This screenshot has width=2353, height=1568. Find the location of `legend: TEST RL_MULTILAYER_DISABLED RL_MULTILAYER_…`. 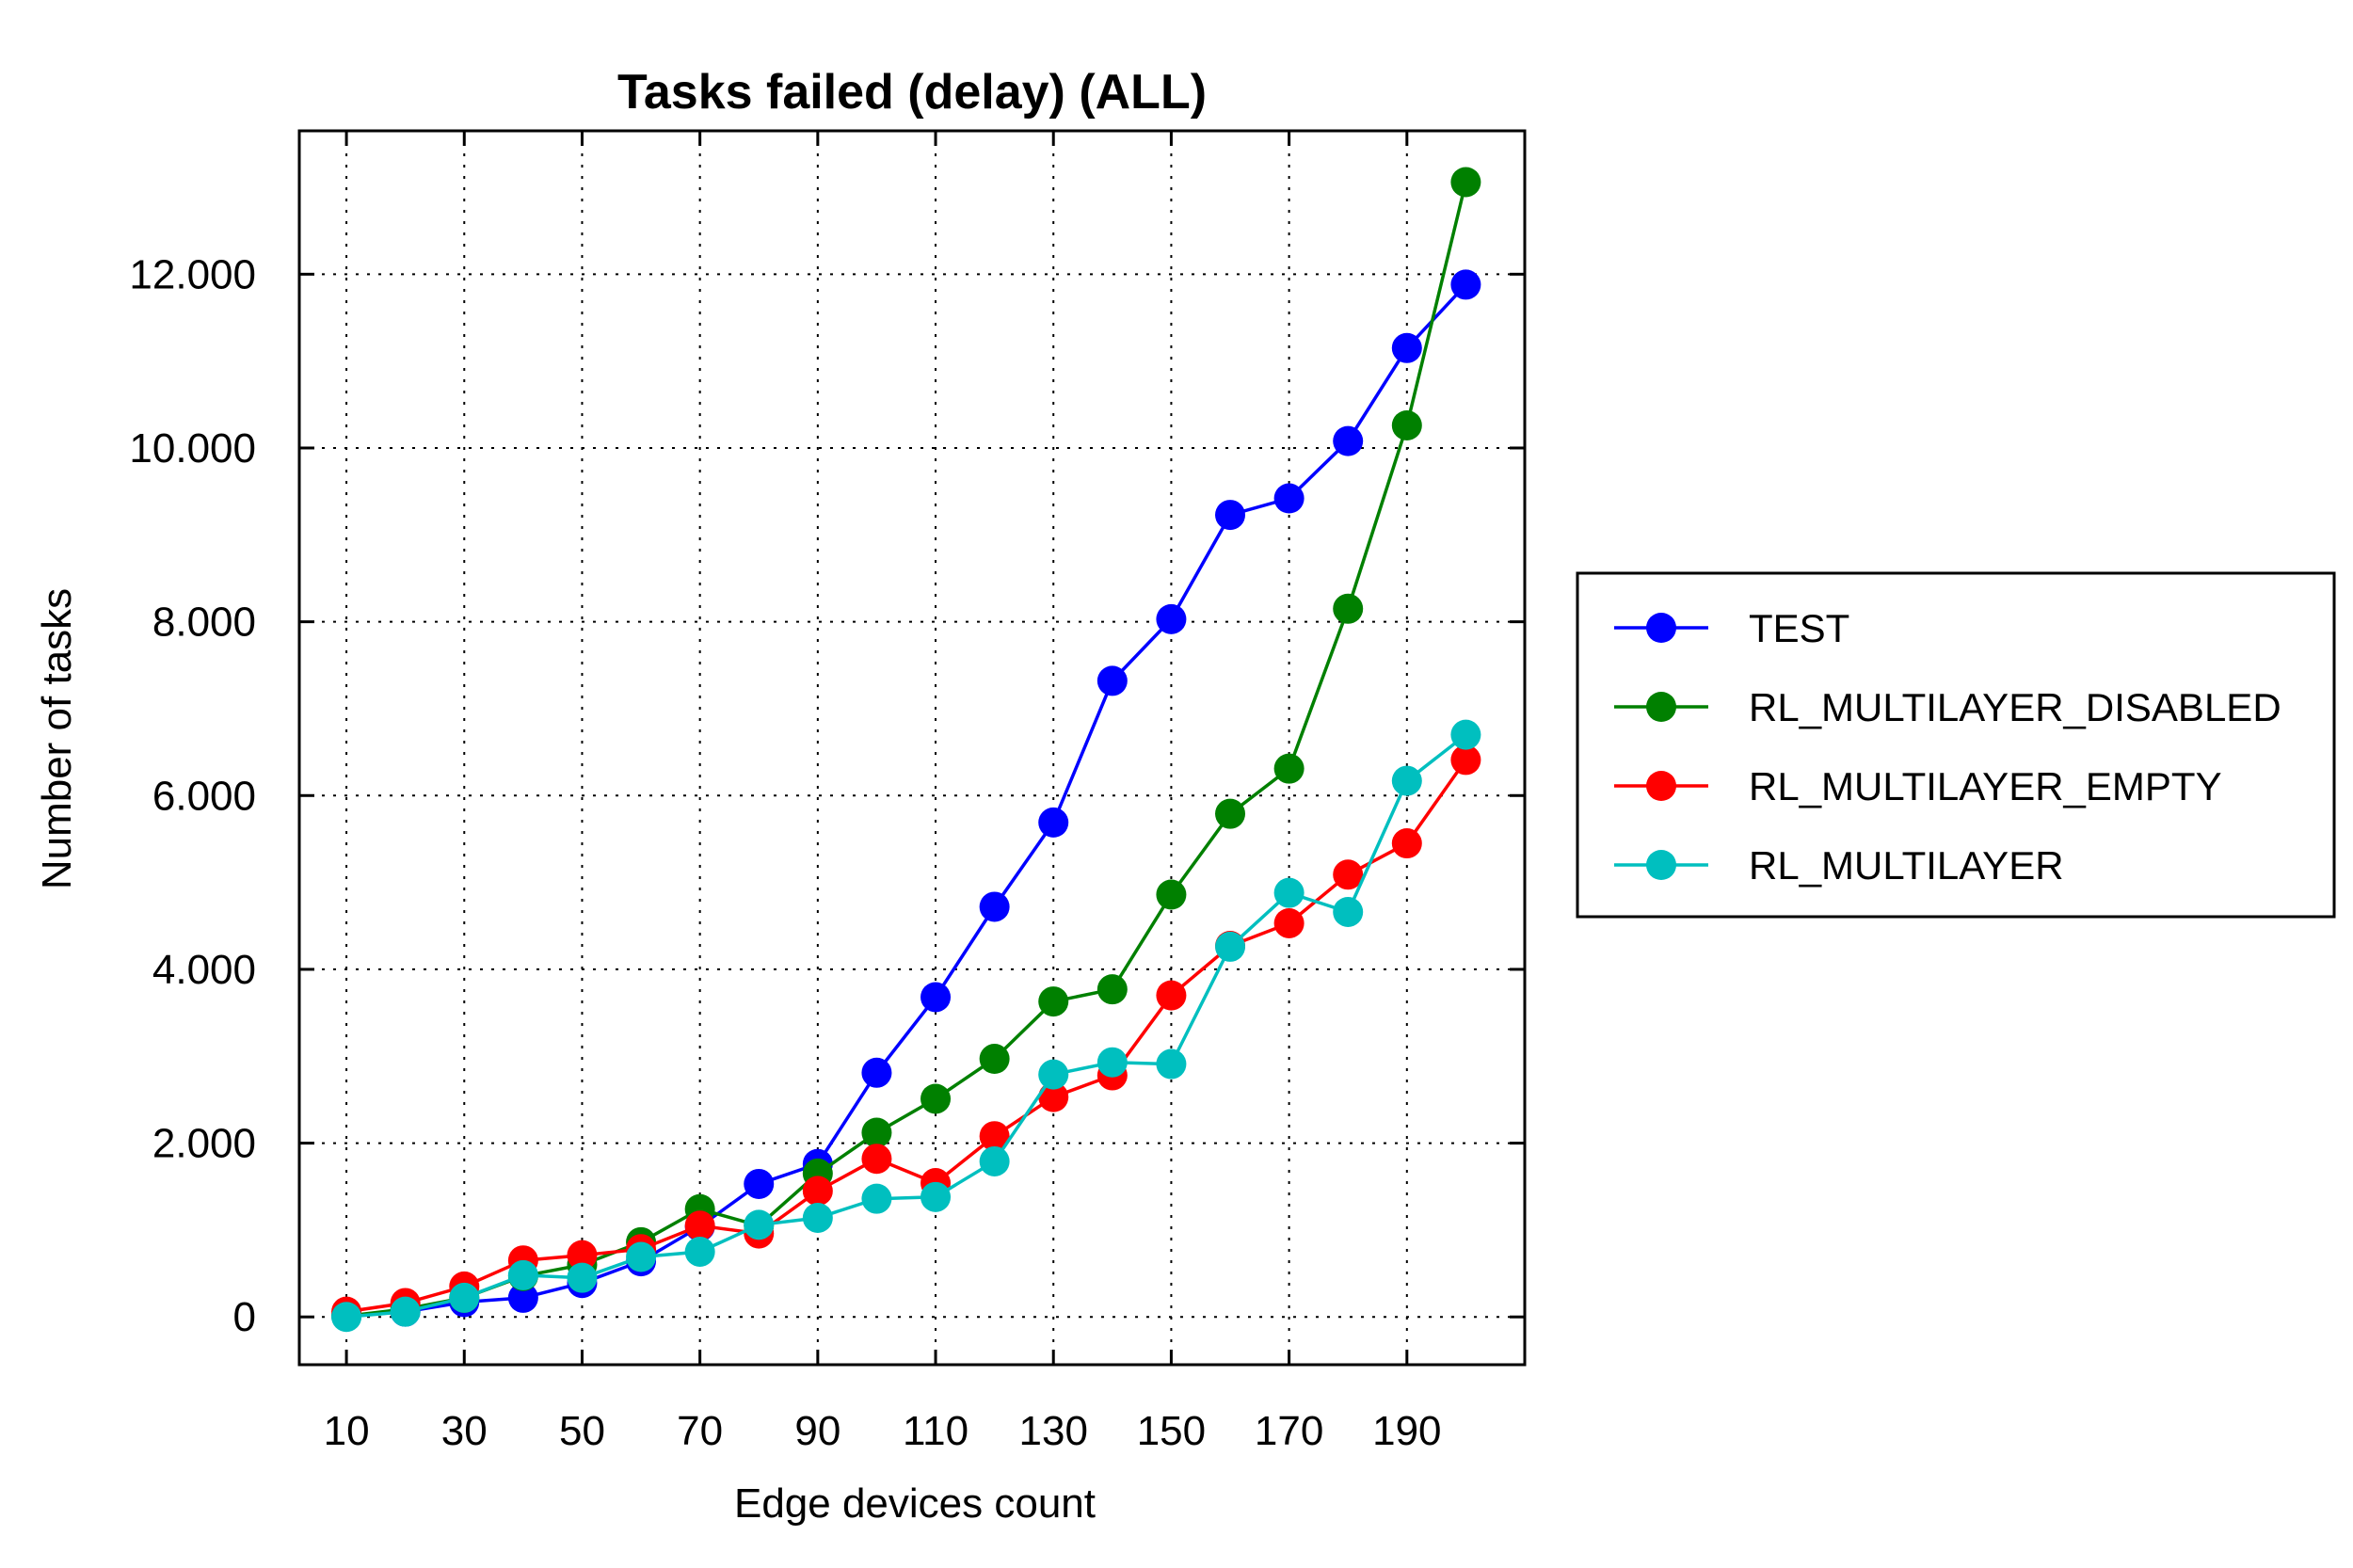

legend: TEST RL_MULTILAYER_DISABLED RL_MULTILAYER_… is located at coordinates (1956, 745).